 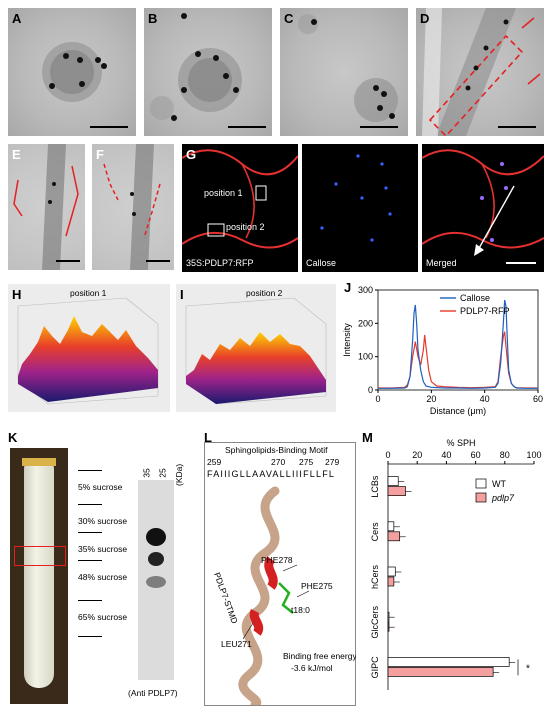 What do you see at coordinates (223, 193) in the screenshot?
I see `position-1-label: position 1` at bounding box center [223, 193].